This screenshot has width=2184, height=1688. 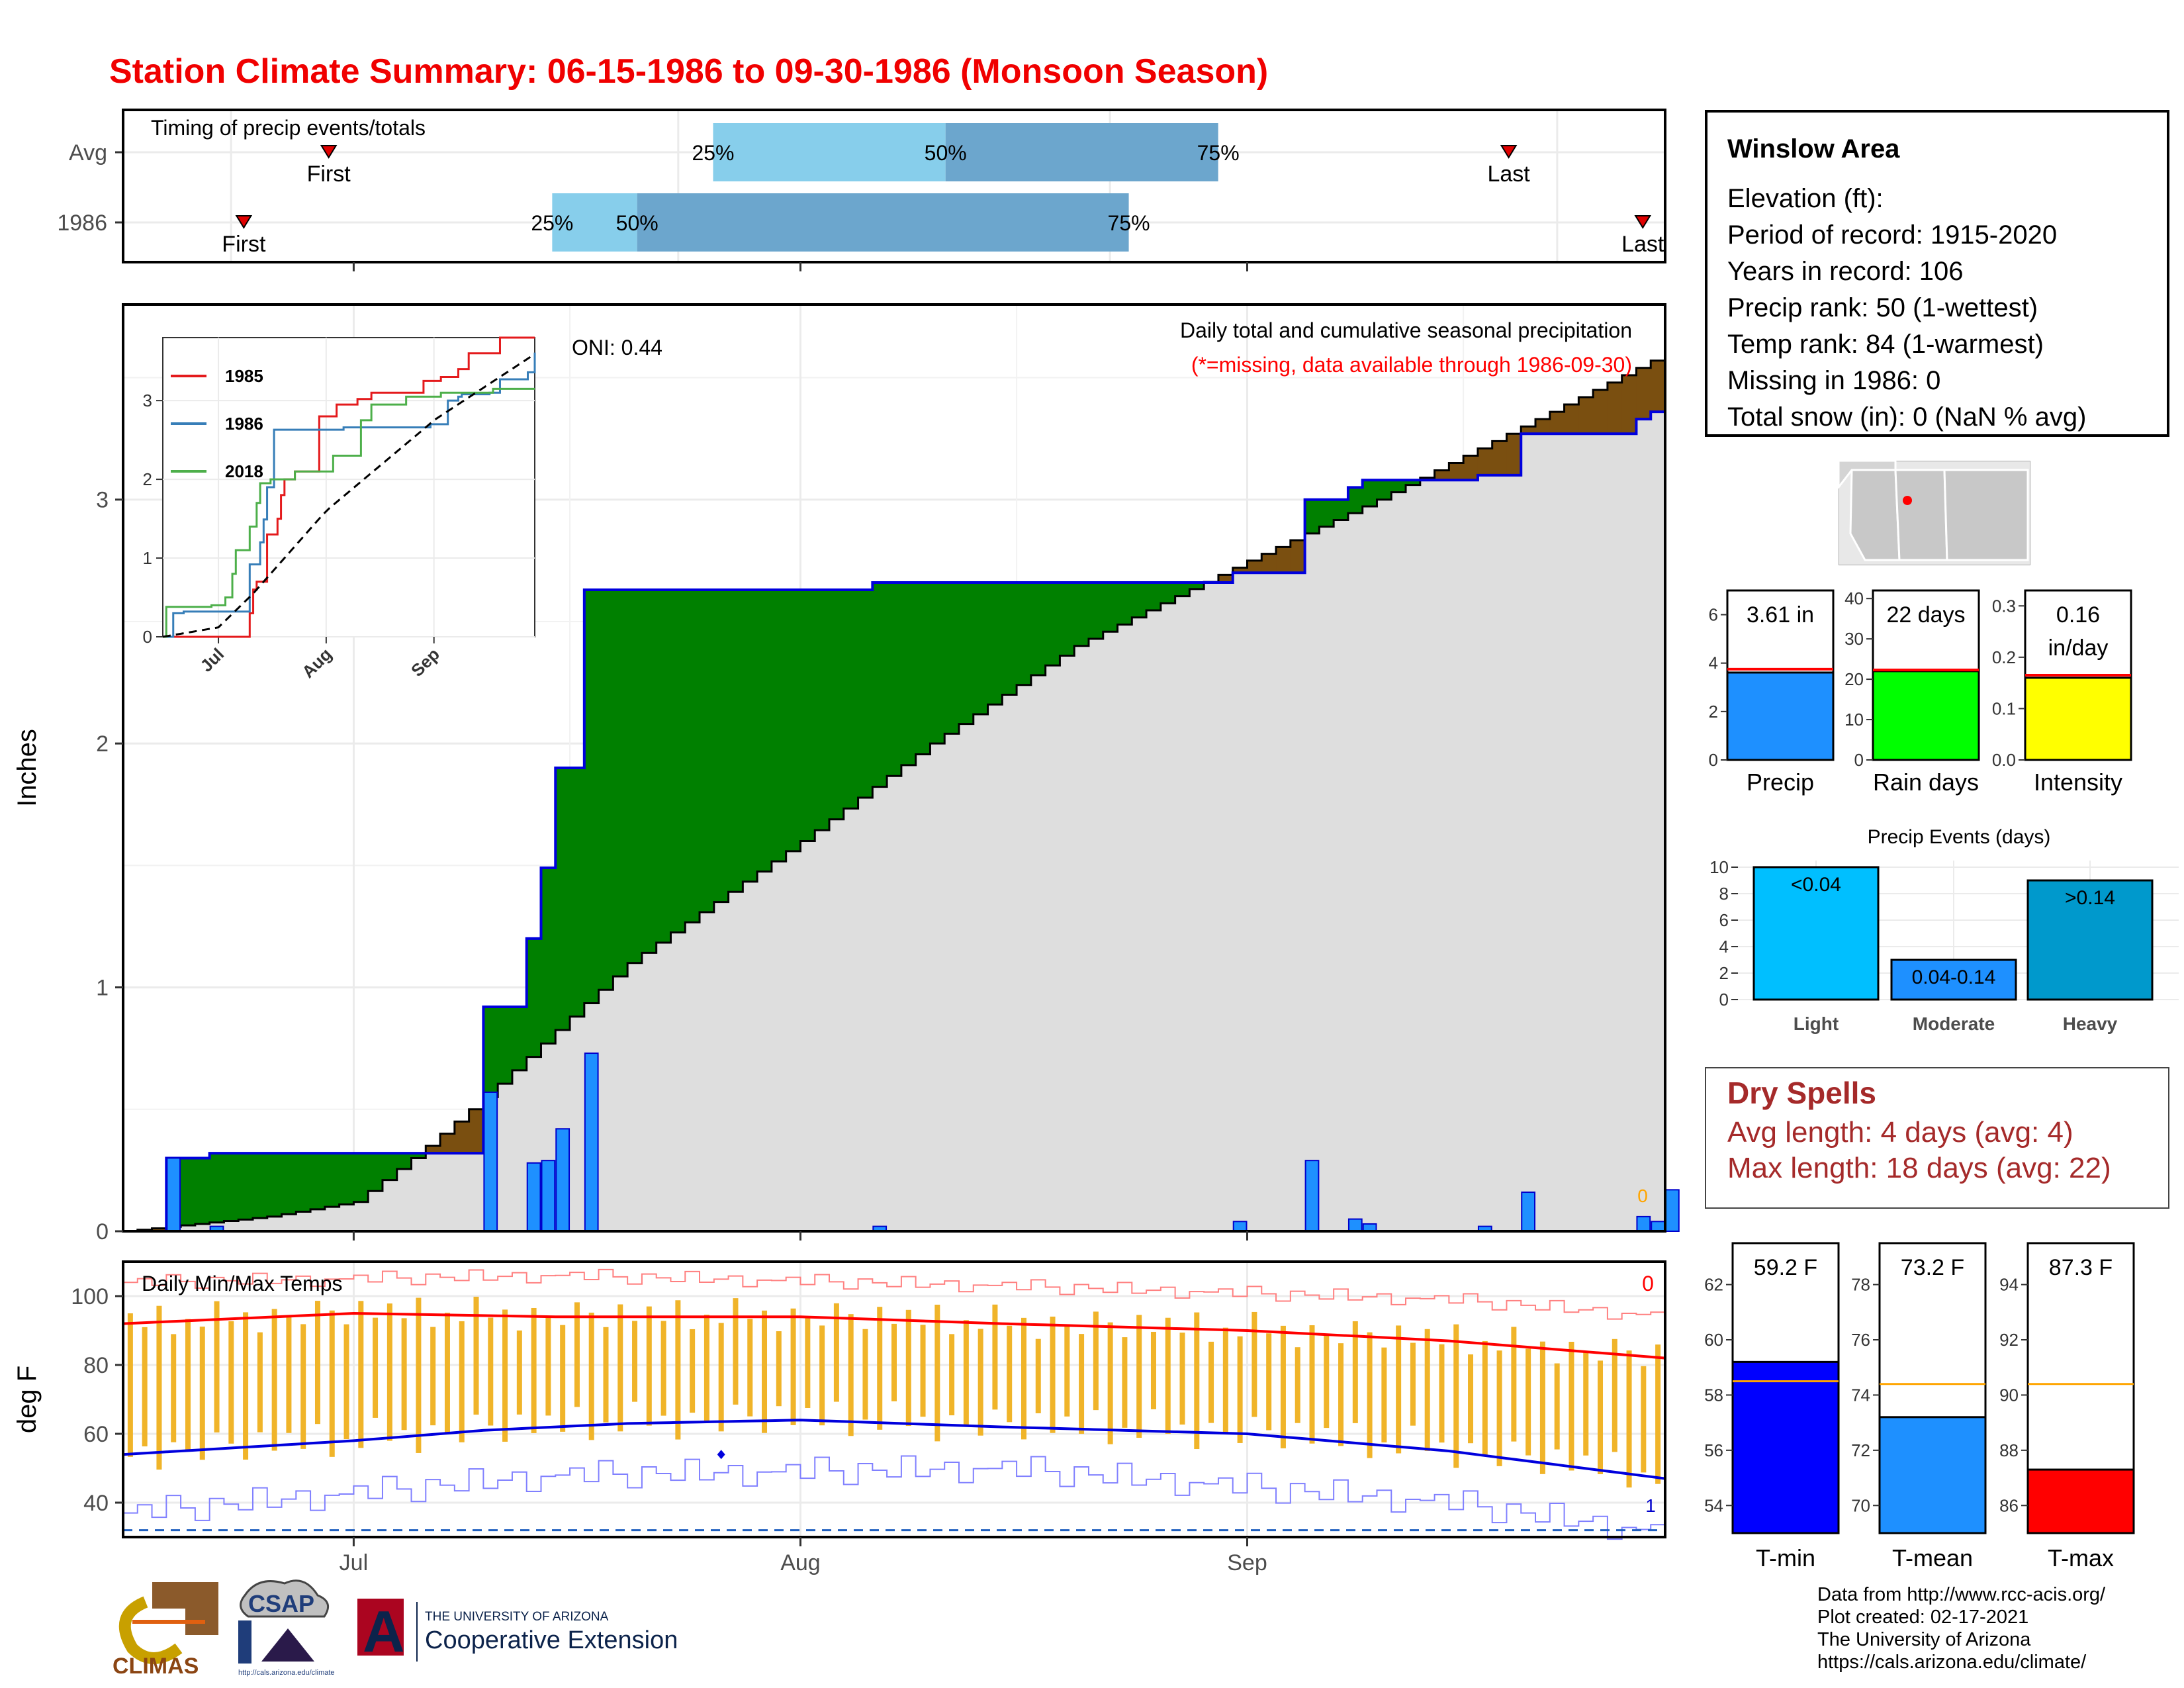 What do you see at coordinates (2009, 1395) in the screenshot?
I see `temp-summary-2-y-tick-label: 90` at bounding box center [2009, 1395].